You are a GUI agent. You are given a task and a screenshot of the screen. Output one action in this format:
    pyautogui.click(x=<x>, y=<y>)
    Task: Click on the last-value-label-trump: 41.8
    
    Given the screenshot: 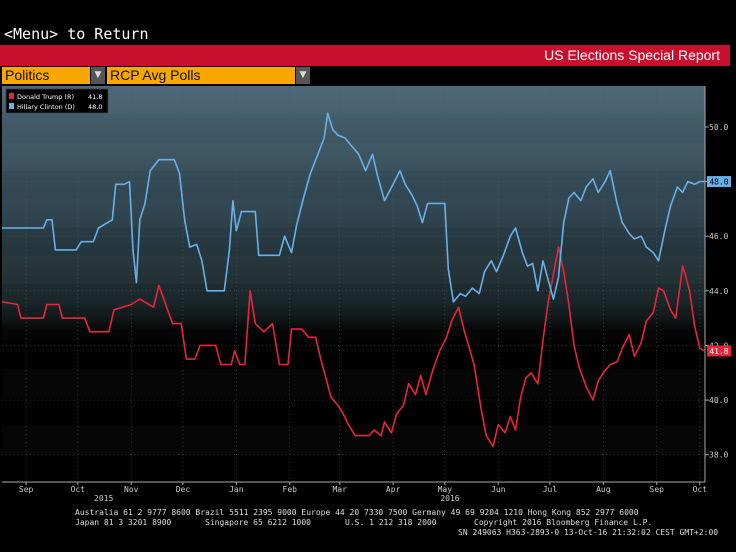 What is the action you would take?
    pyautogui.click(x=718, y=351)
    